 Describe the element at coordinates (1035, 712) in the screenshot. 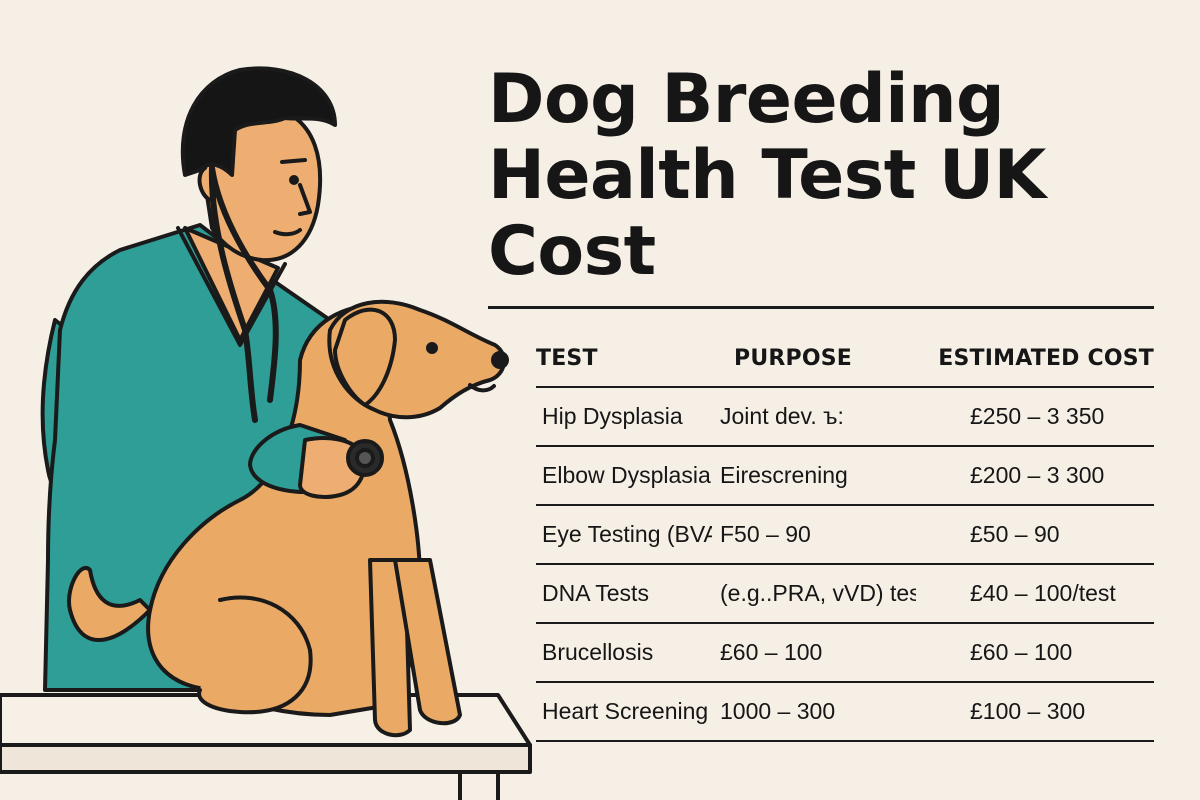

I see `cell-cost: £100 – 300` at that location.